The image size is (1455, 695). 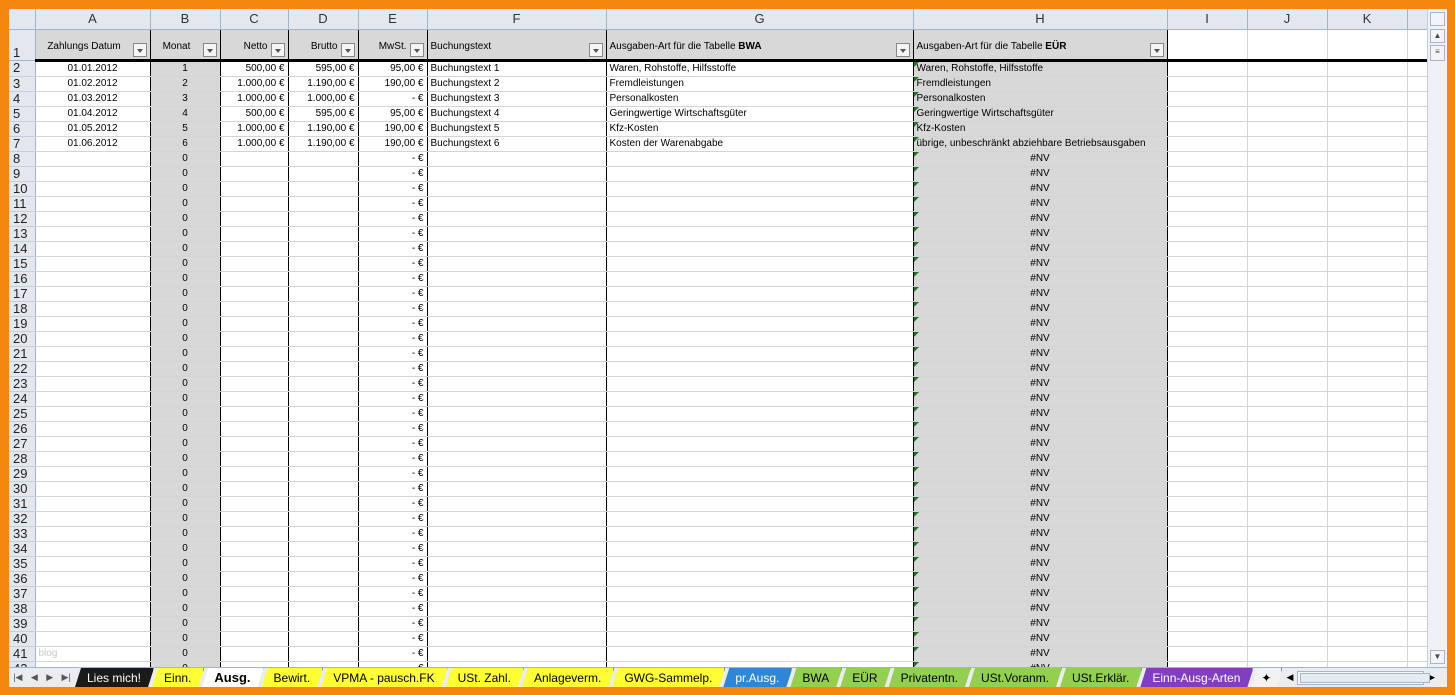 I want to click on split-handle, so click(x=1437, y=19).